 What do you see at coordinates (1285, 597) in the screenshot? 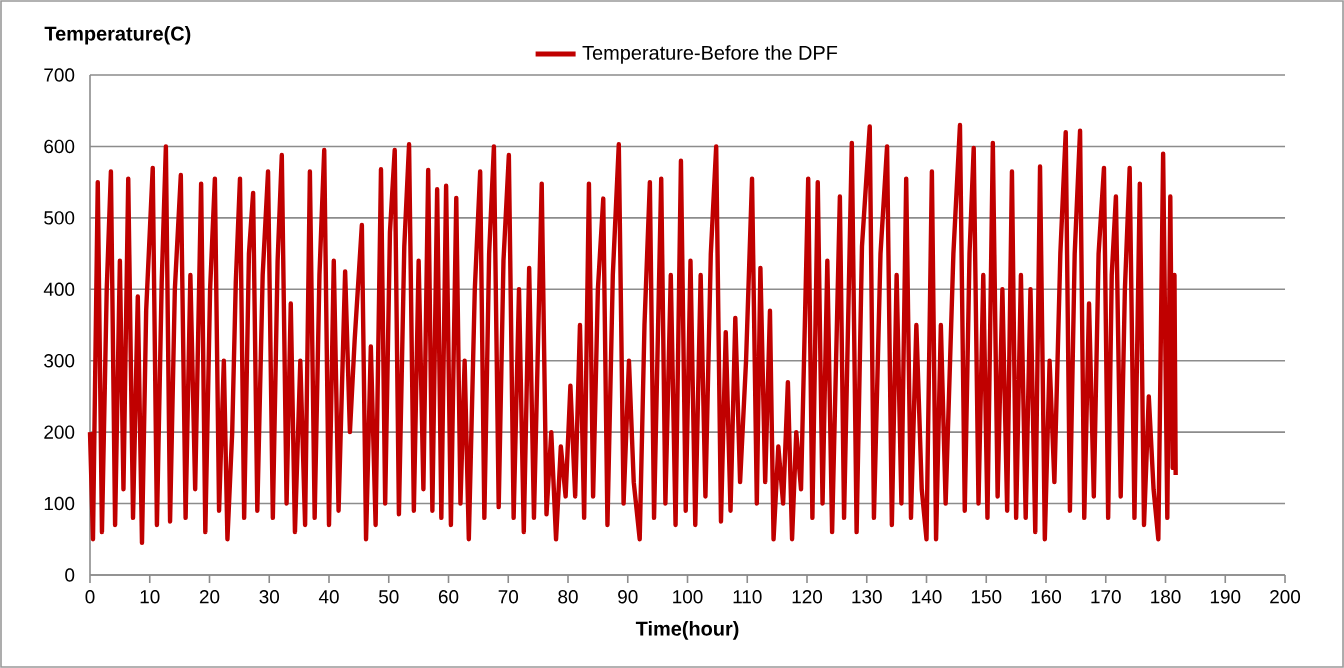
I see `x-tick-label: 200` at bounding box center [1285, 597].